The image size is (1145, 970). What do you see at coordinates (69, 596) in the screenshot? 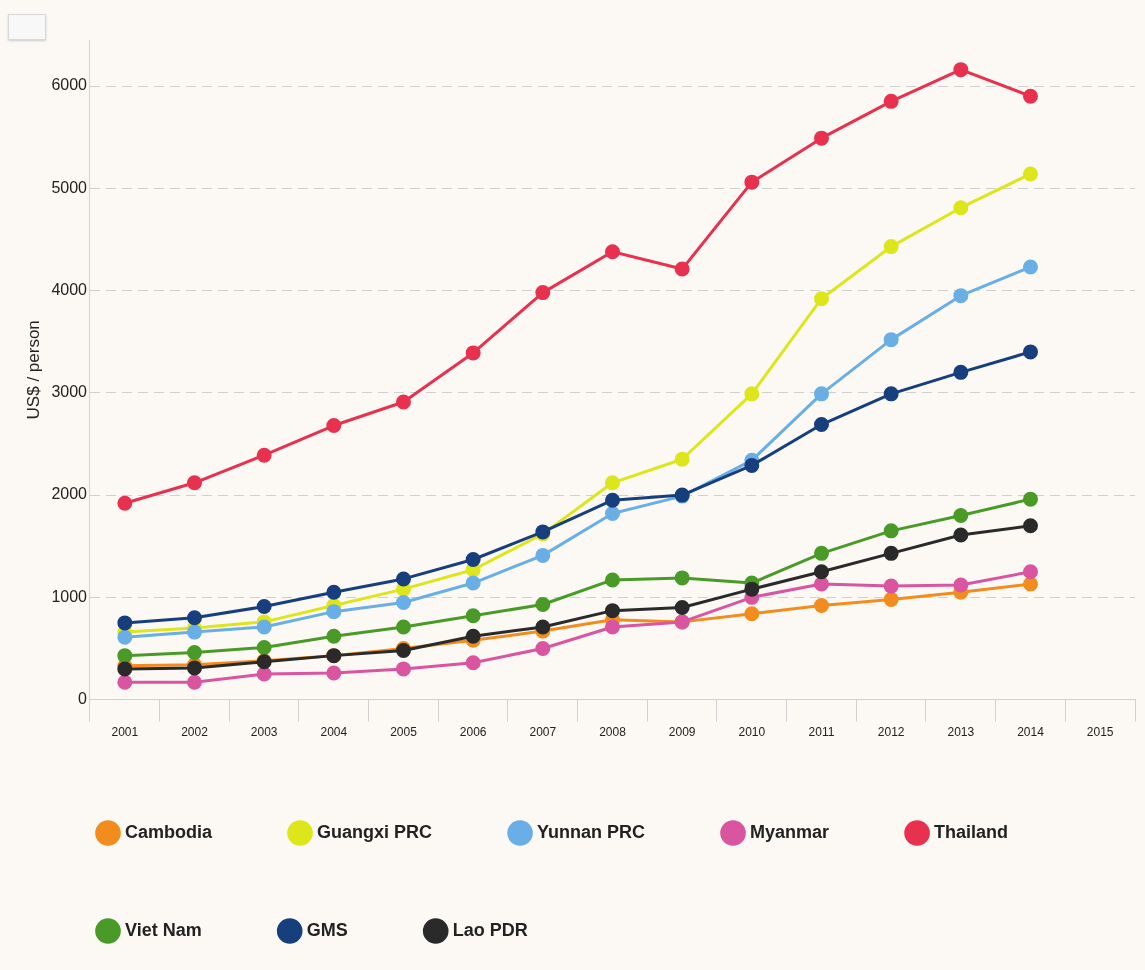
I see `y-tick-label: 1000` at bounding box center [69, 596].